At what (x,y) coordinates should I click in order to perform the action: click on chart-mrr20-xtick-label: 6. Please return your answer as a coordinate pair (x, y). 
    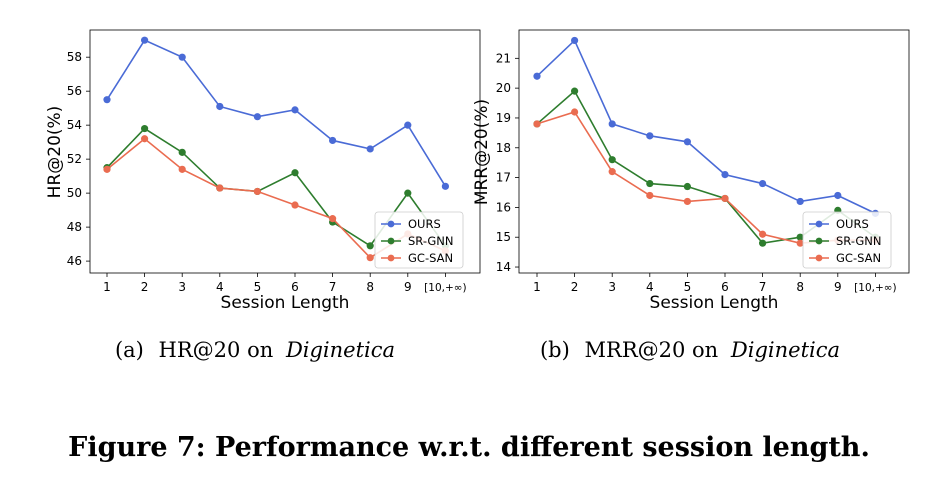
    Looking at the image, I should click on (725, 287).